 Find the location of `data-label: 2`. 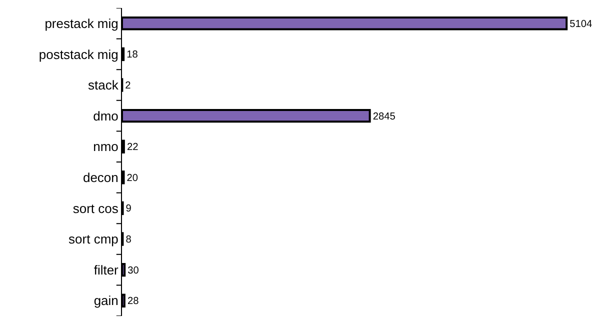

data-label: 2 is located at coordinates (128, 86).